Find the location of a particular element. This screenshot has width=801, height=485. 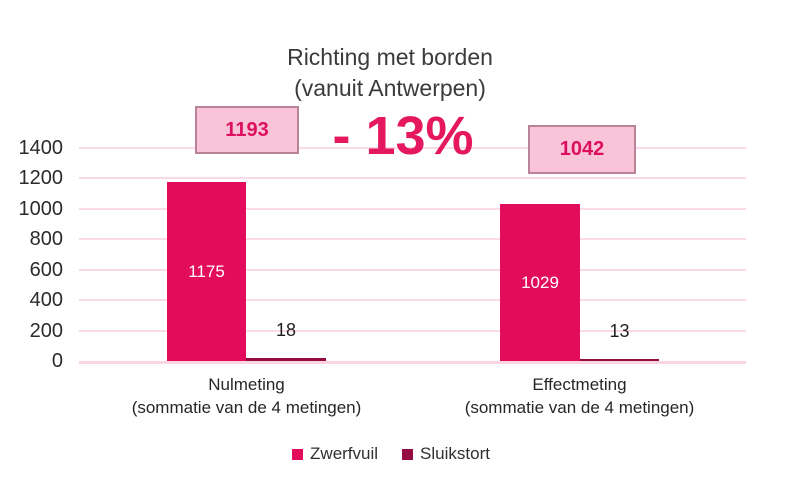

chart-title-line2: (vanuit Antwerpen) is located at coordinates (390, 88).